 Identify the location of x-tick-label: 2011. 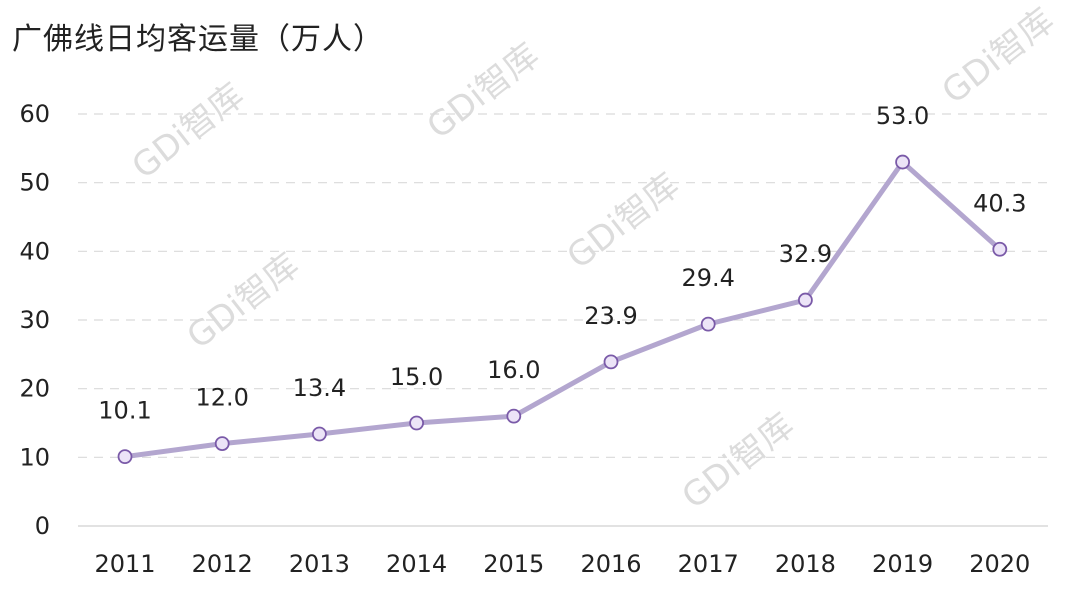
(124, 564).